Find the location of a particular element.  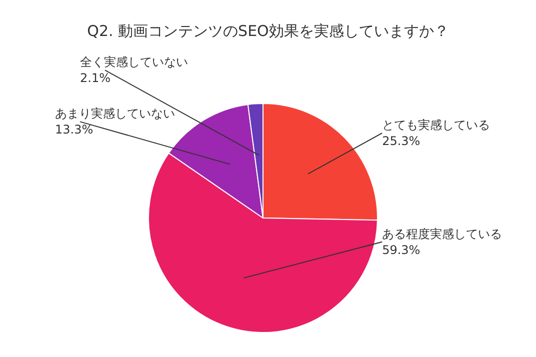

data-label: 25.3% is located at coordinates (401, 141).